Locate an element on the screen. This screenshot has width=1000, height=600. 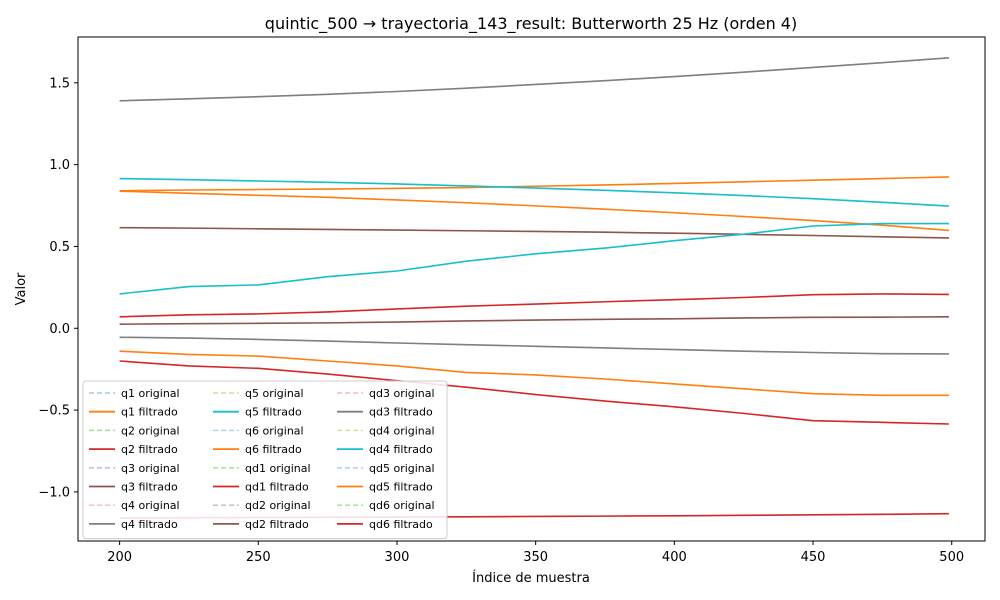
legend-label: qd1 filtrado is located at coordinates (277, 487).